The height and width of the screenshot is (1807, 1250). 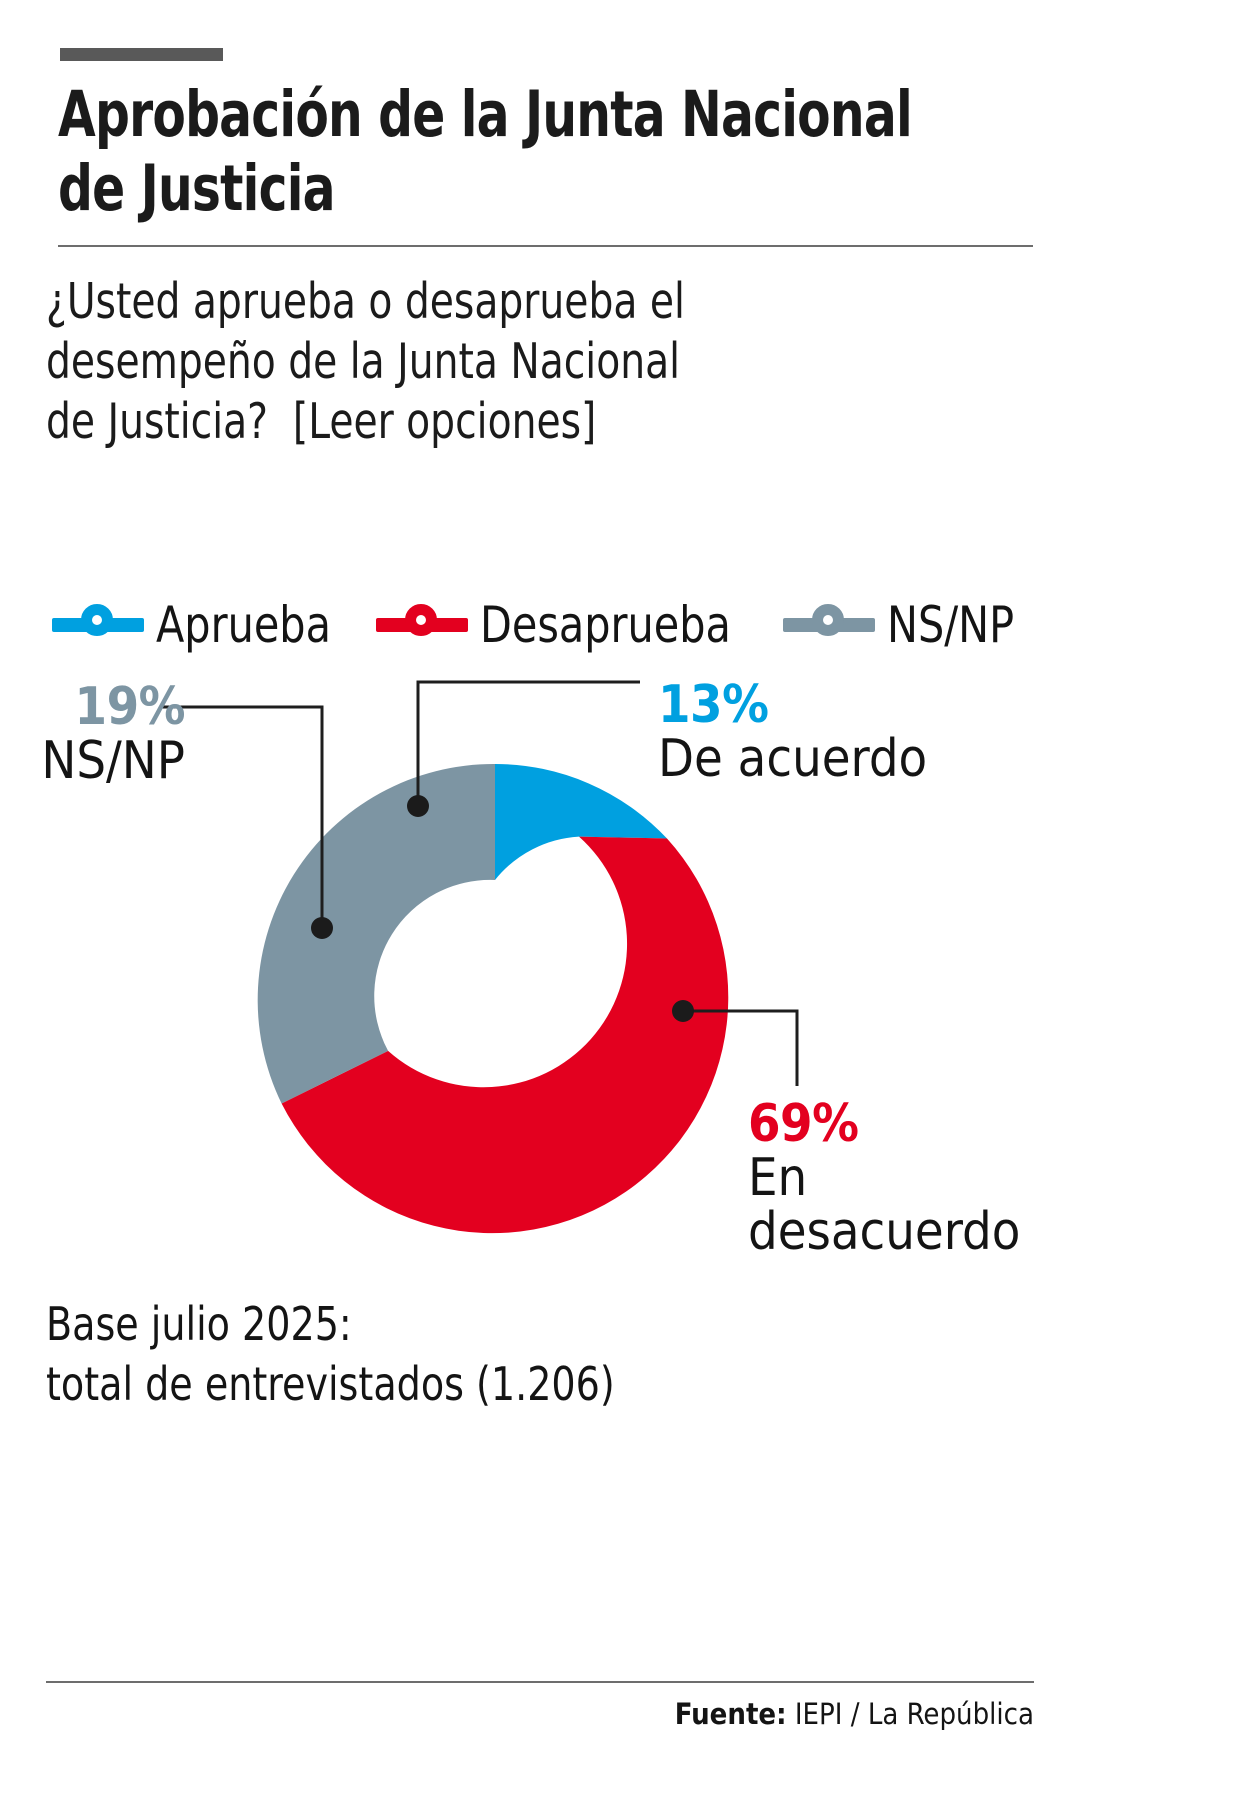 I want to click on callout-nsnp: 19% NS/NP, so click(x=112, y=734).